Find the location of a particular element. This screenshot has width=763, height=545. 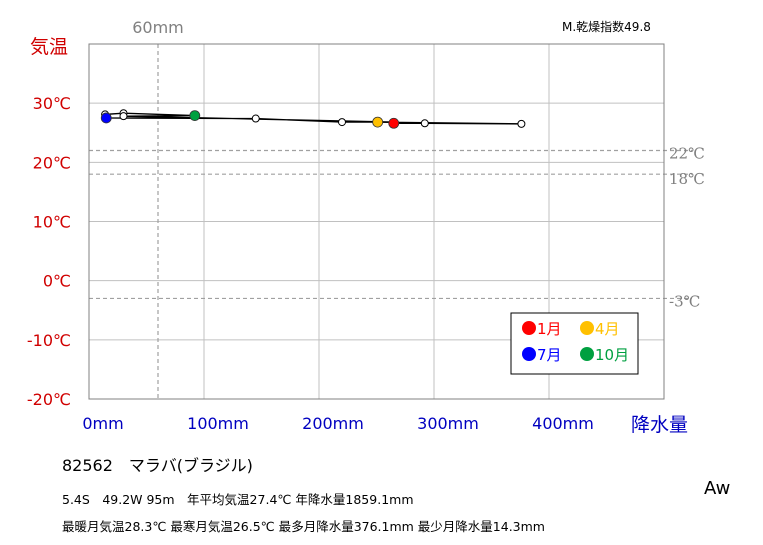

x-tick-label: 200mm is located at coordinates (333, 423).